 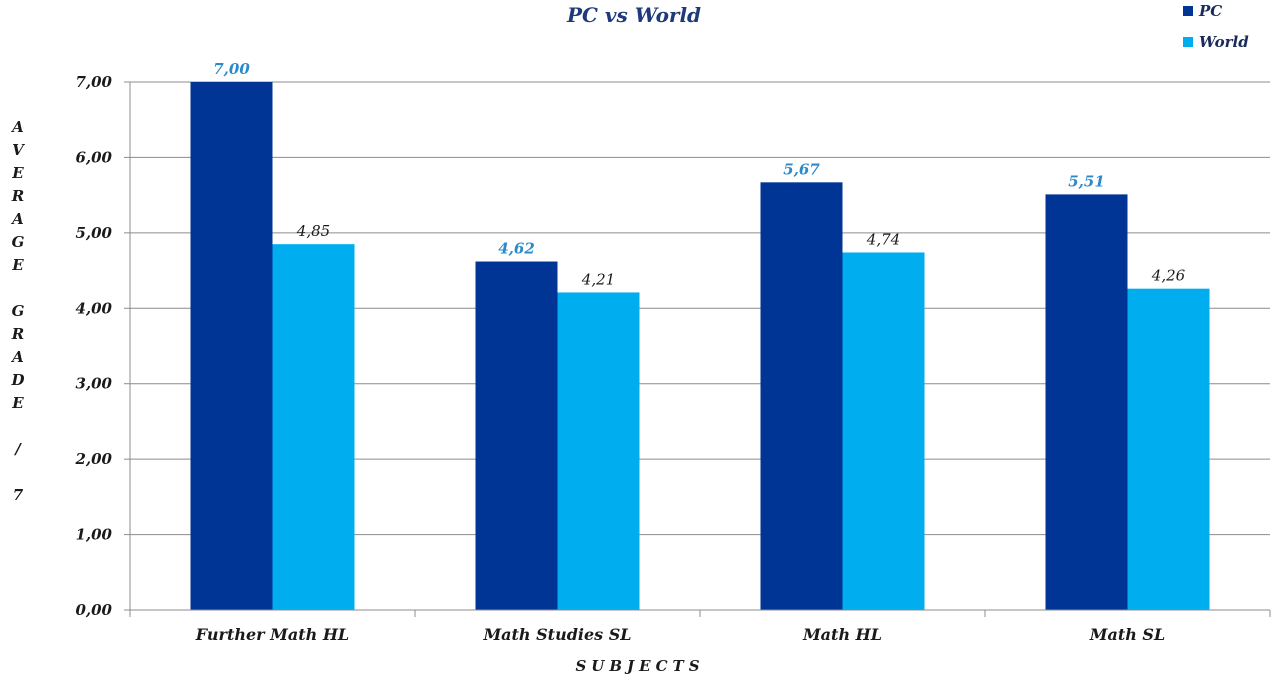 What do you see at coordinates (93, 308) in the screenshot?
I see `y-tick-label: 4,00` at bounding box center [93, 308].